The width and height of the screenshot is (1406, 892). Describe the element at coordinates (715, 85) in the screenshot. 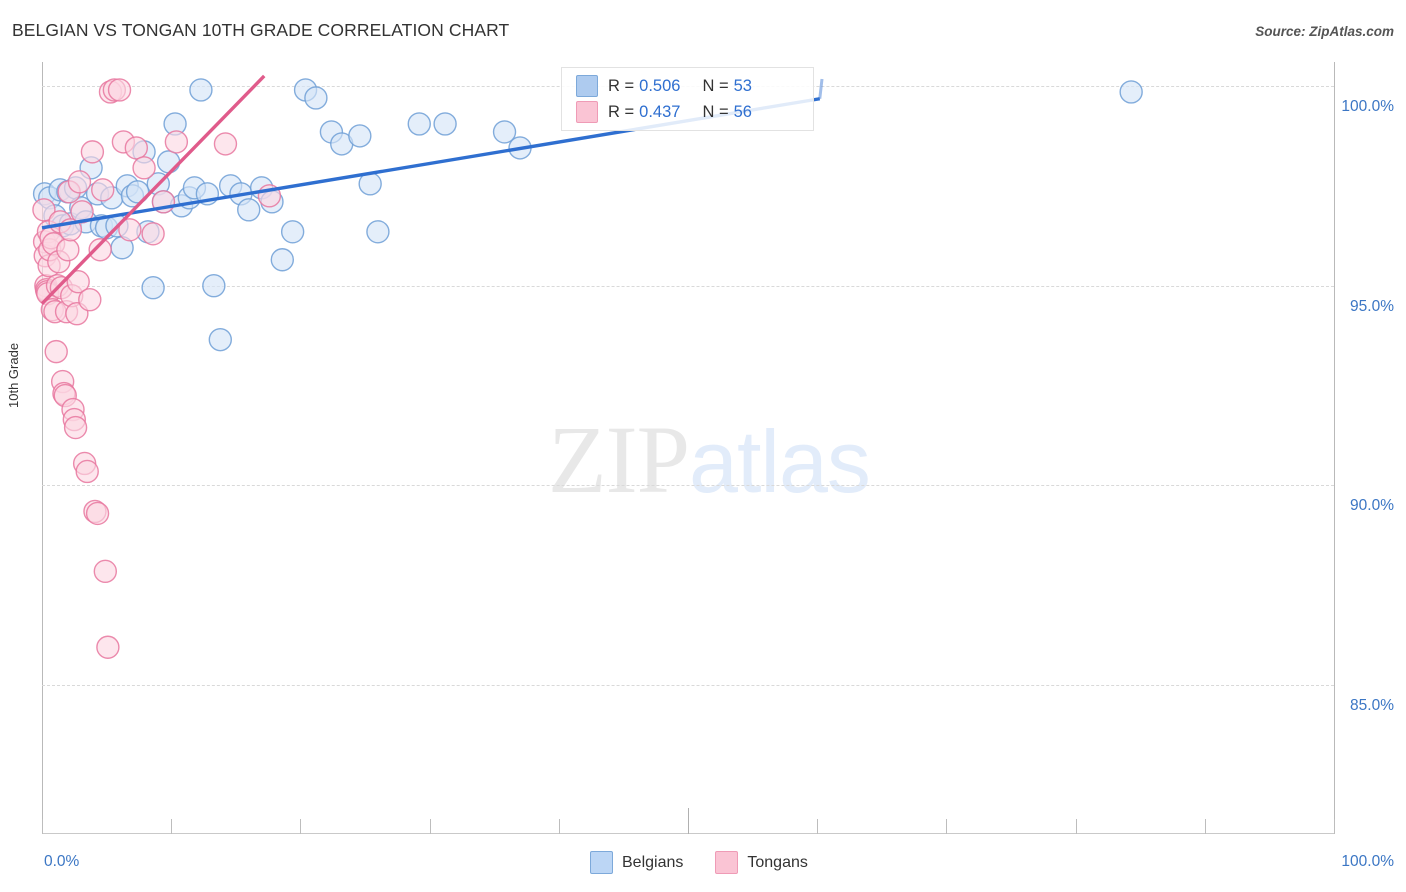

I see `belgians-n-key: N =` at that location.